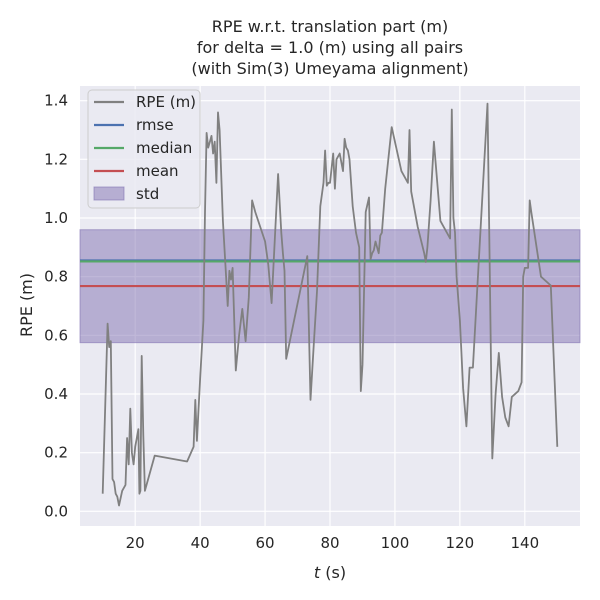 The height and width of the screenshot is (600, 600). What do you see at coordinates (265, 543) in the screenshot?
I see `x-tick-label-2: 60` at bounding box center [265, 543].